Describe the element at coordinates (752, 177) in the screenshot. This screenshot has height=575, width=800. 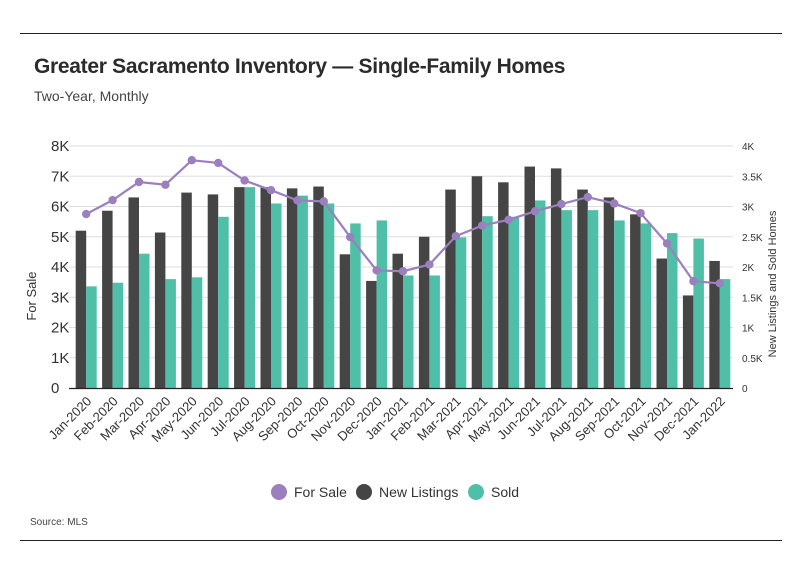
I see `y-right-tick-label: 3.5K` at that location.